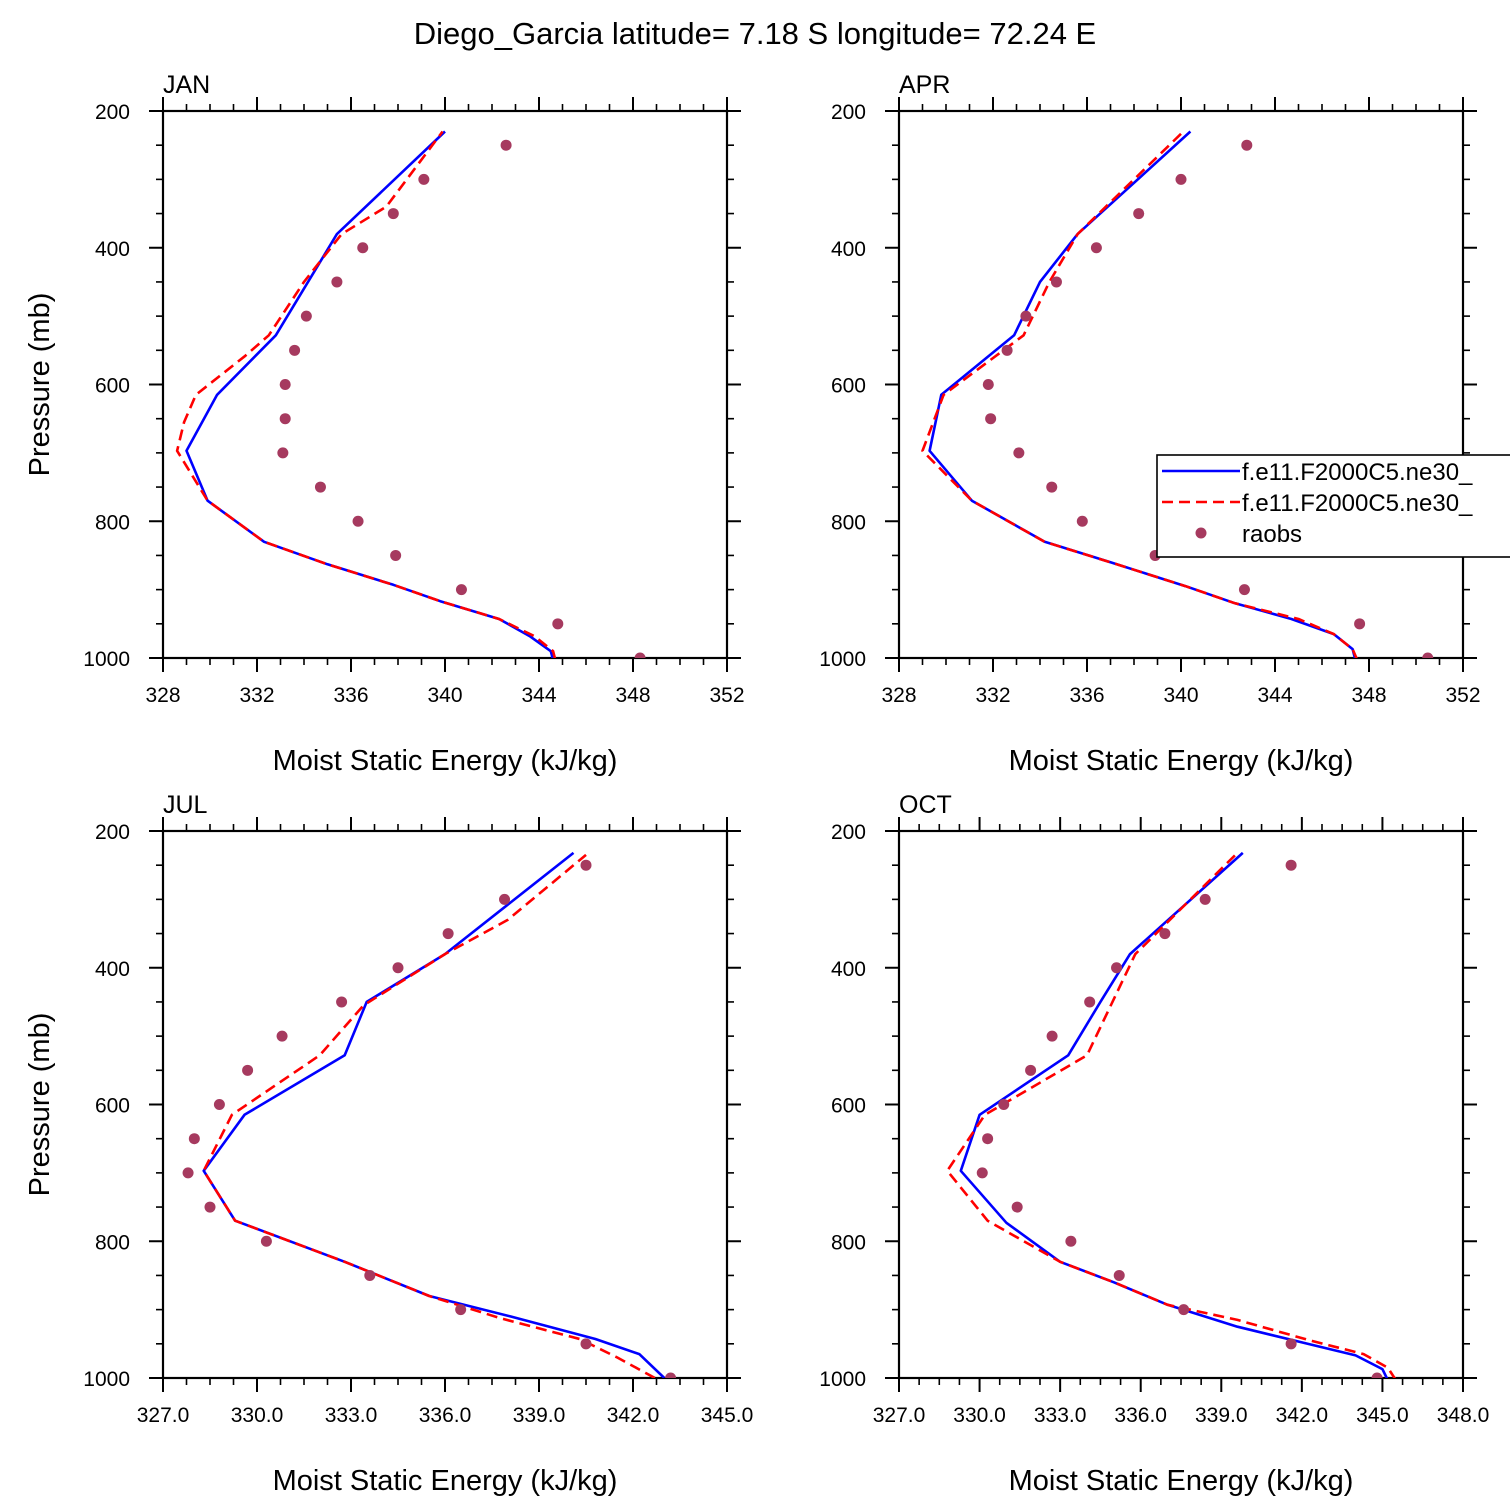  Describe the element at coordinates (539, 1415) in the screenshot. I see `x-tick-label: 339.0` at that location.